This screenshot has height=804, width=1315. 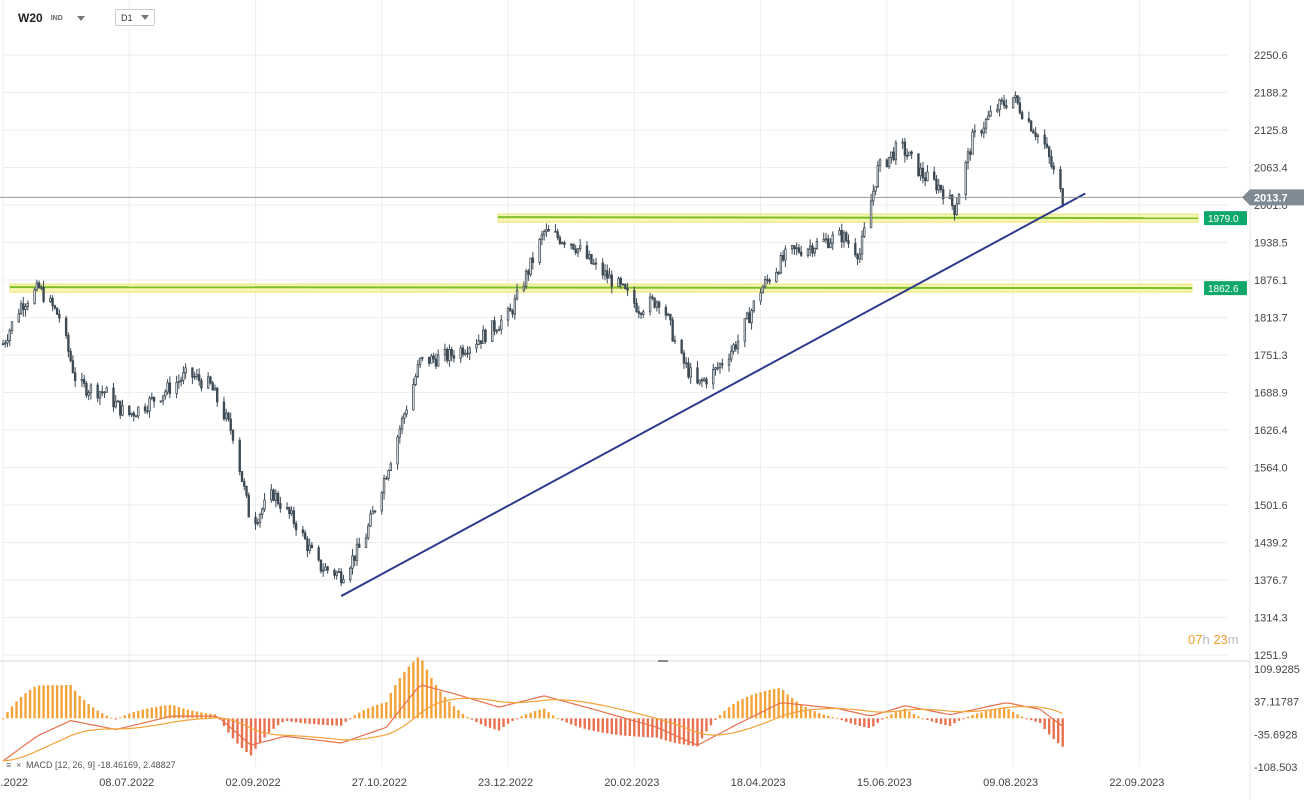 What do you see at coordinates (30, 18) in the screenshot?
I see `symbol-name: W20` at bounding box center [30, 18].